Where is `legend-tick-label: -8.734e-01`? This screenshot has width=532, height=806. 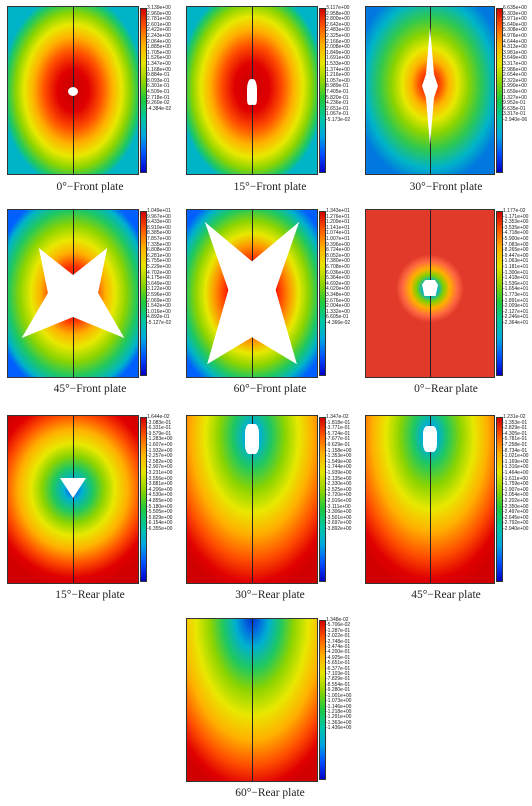
legend-tick-label: -8.734e-01 is located at coordinates (515, 450).